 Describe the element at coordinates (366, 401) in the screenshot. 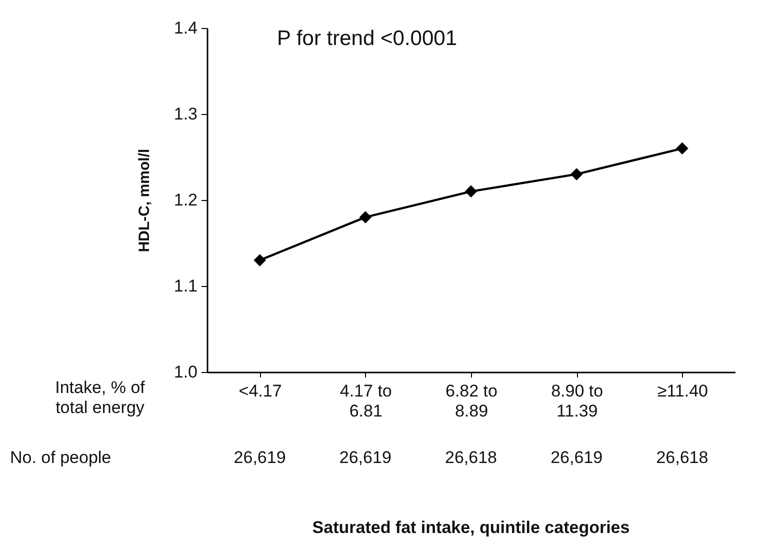

I see `x-tick-label: 4.17 to 6.81` at that location.